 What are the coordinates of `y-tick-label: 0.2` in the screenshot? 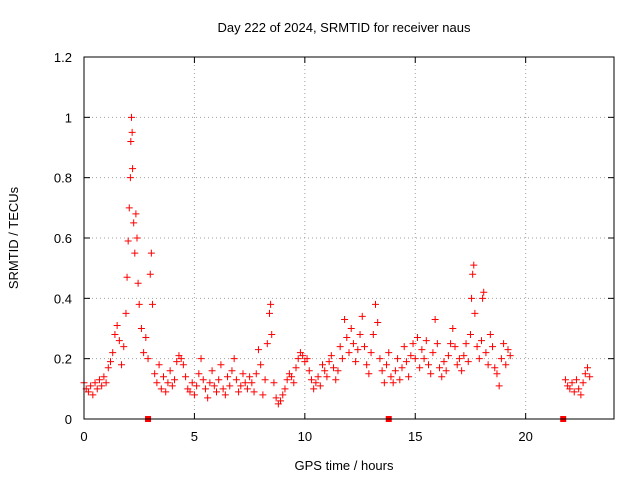 It's located at (63, 359).